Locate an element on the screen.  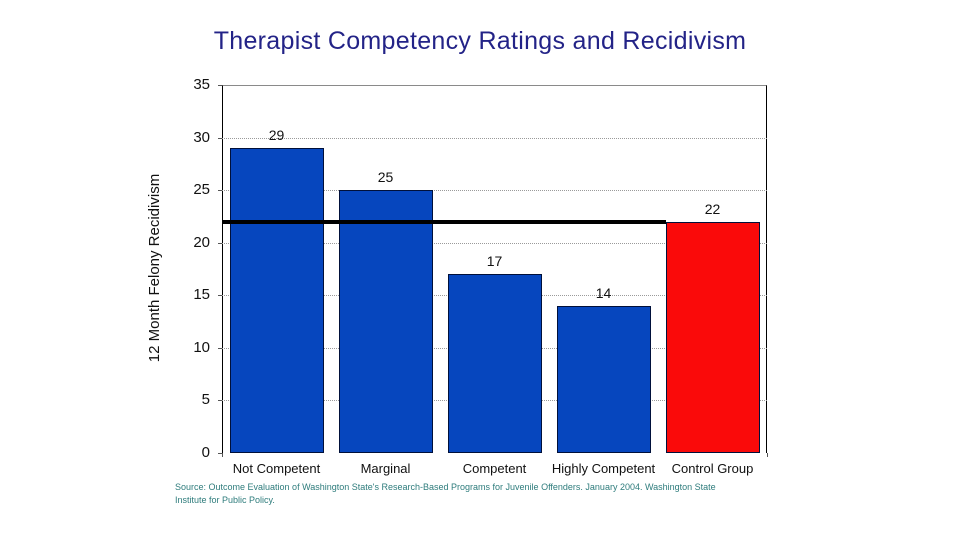
x-category-label-2: Competent is located at coordinates (494, 468).